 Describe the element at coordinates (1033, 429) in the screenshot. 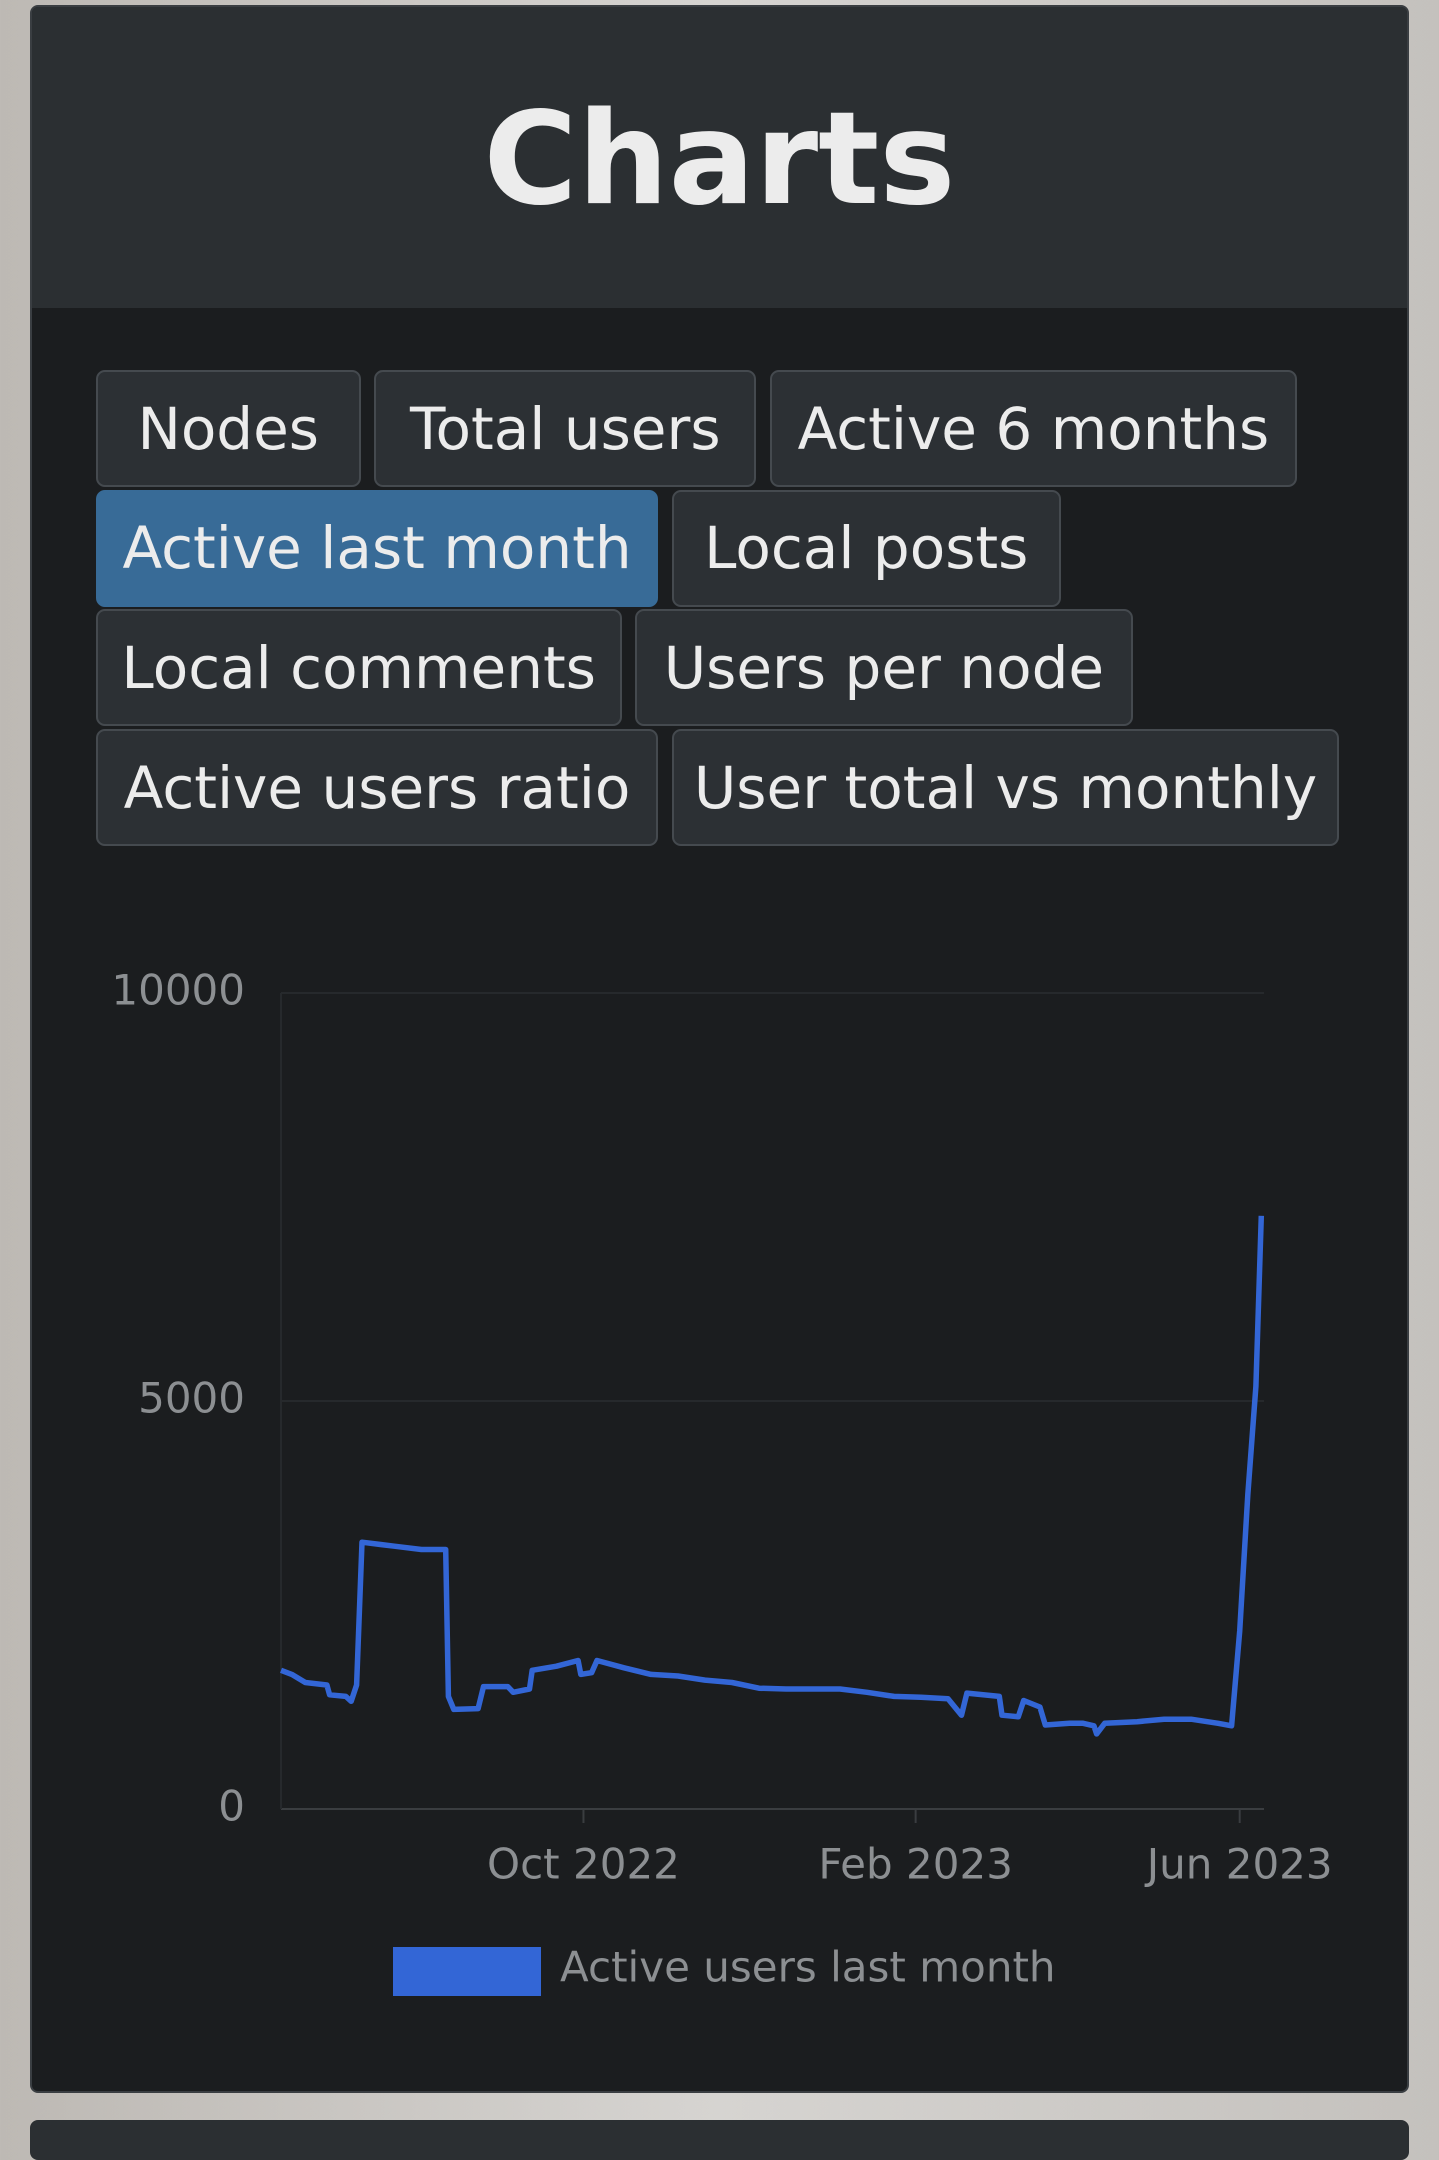

I see `tab-button: Active 6 months` at that location.